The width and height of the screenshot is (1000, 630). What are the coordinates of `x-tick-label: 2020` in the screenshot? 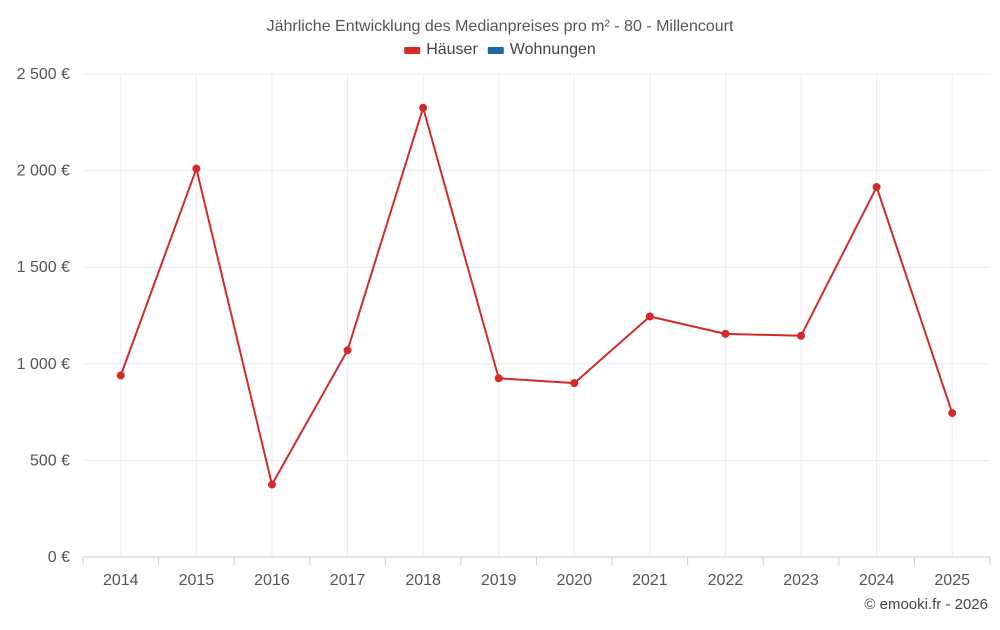 It's located at (574, 580).